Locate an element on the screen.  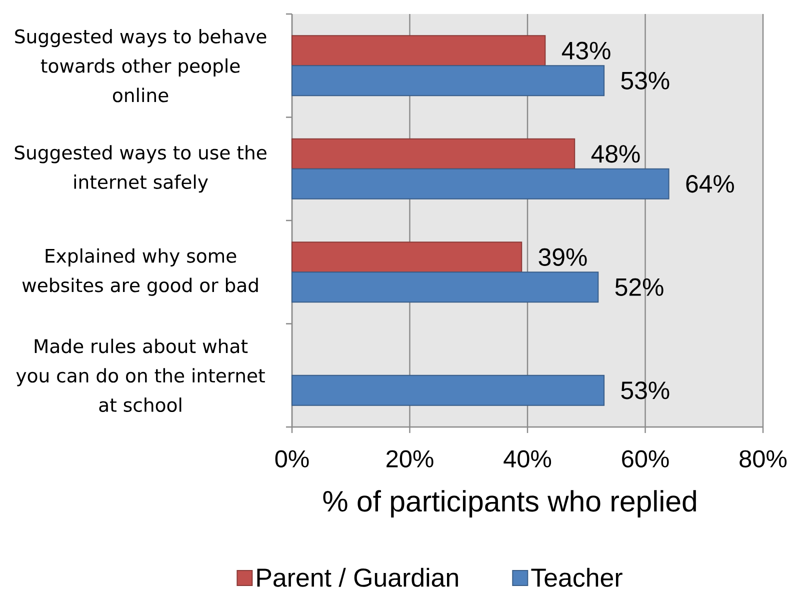
data-label: 43% is located at coordinates (586, 51).